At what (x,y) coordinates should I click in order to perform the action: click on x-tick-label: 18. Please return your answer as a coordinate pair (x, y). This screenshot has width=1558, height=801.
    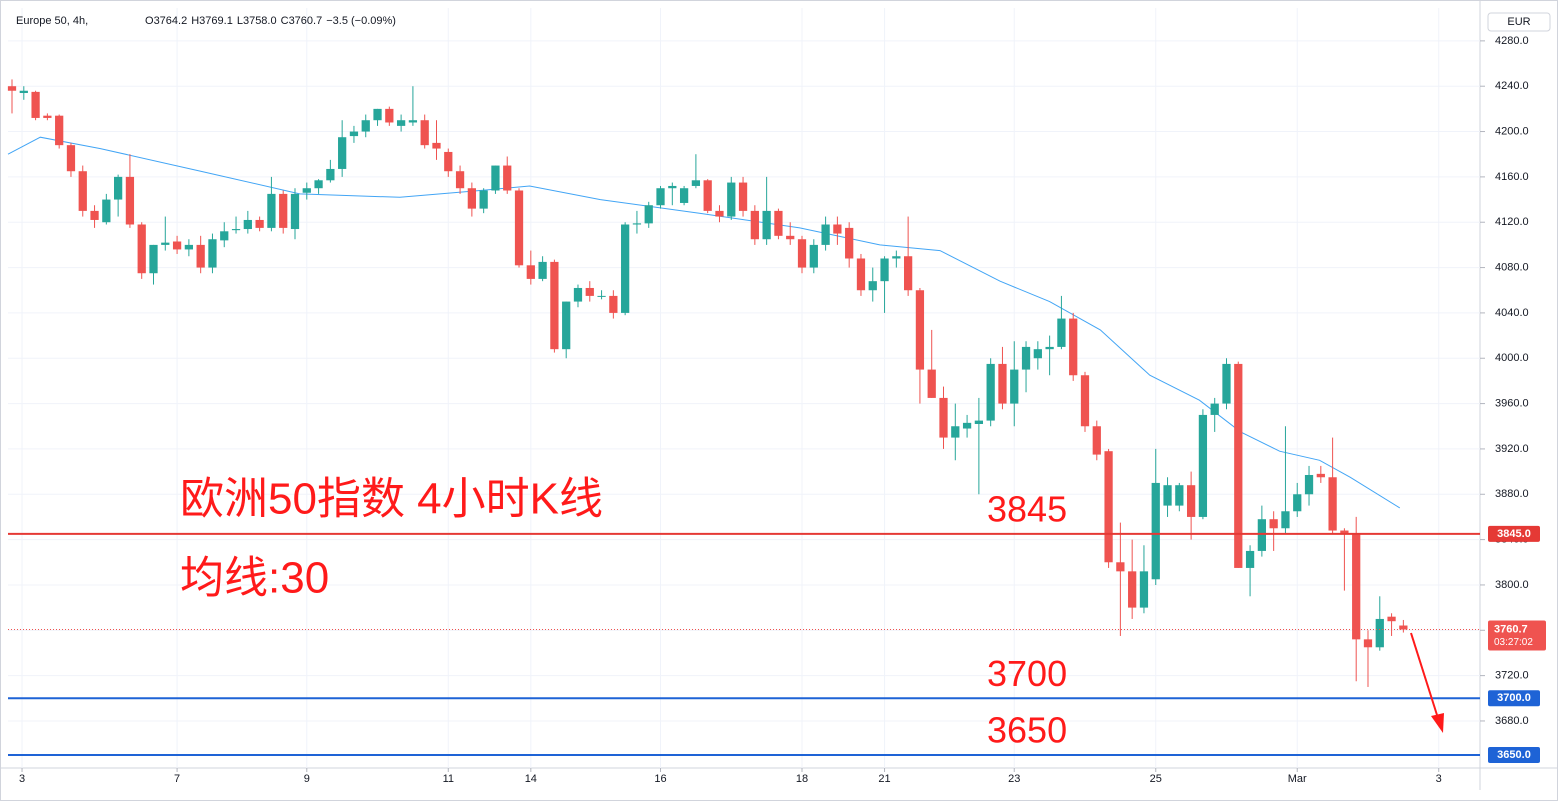
    Looking at the image, I should click on (802, 779).